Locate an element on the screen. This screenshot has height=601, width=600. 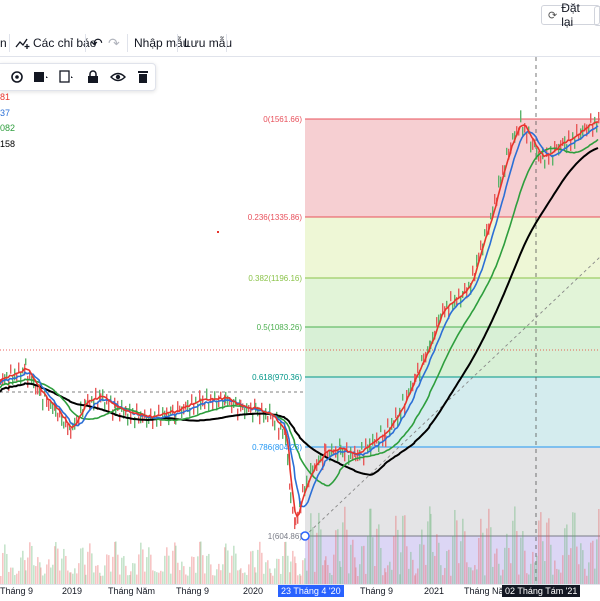
save-template-label: Lưu mẫu is located at coordinates (208, 43).